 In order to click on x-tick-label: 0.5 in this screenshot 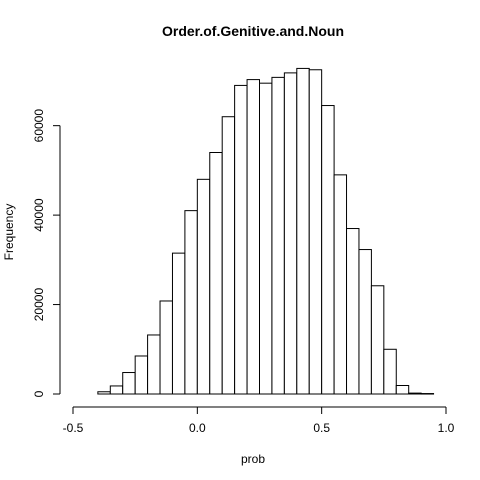, I will do `click(321, 428)`.